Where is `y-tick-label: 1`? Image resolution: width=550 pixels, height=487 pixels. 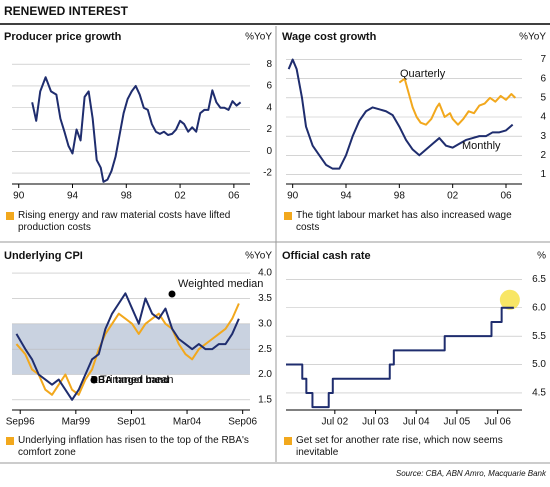
y-tick-label: 1 is located at coordinates (543, 174).